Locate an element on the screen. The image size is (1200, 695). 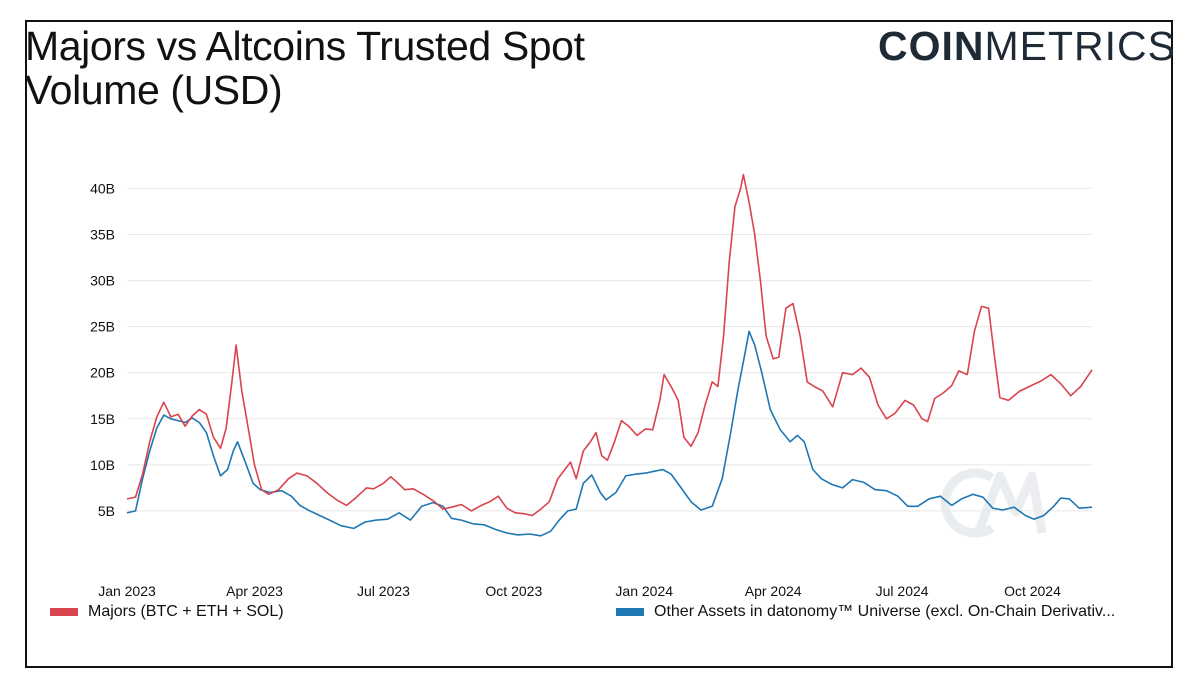
x-tick-label: Jan 2024 is located at coordinates (644, 591).